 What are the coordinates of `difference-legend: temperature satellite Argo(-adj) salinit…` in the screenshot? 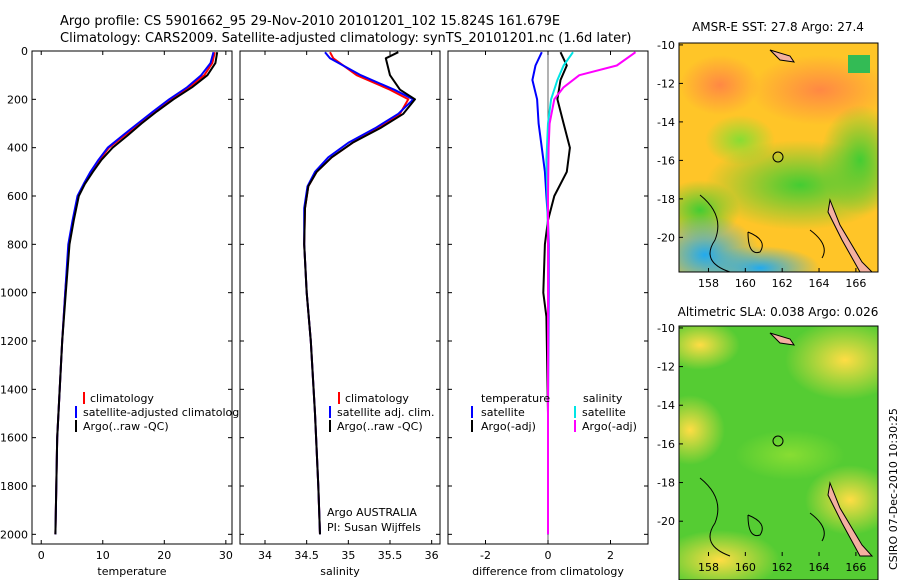 It's located at (554, 412).